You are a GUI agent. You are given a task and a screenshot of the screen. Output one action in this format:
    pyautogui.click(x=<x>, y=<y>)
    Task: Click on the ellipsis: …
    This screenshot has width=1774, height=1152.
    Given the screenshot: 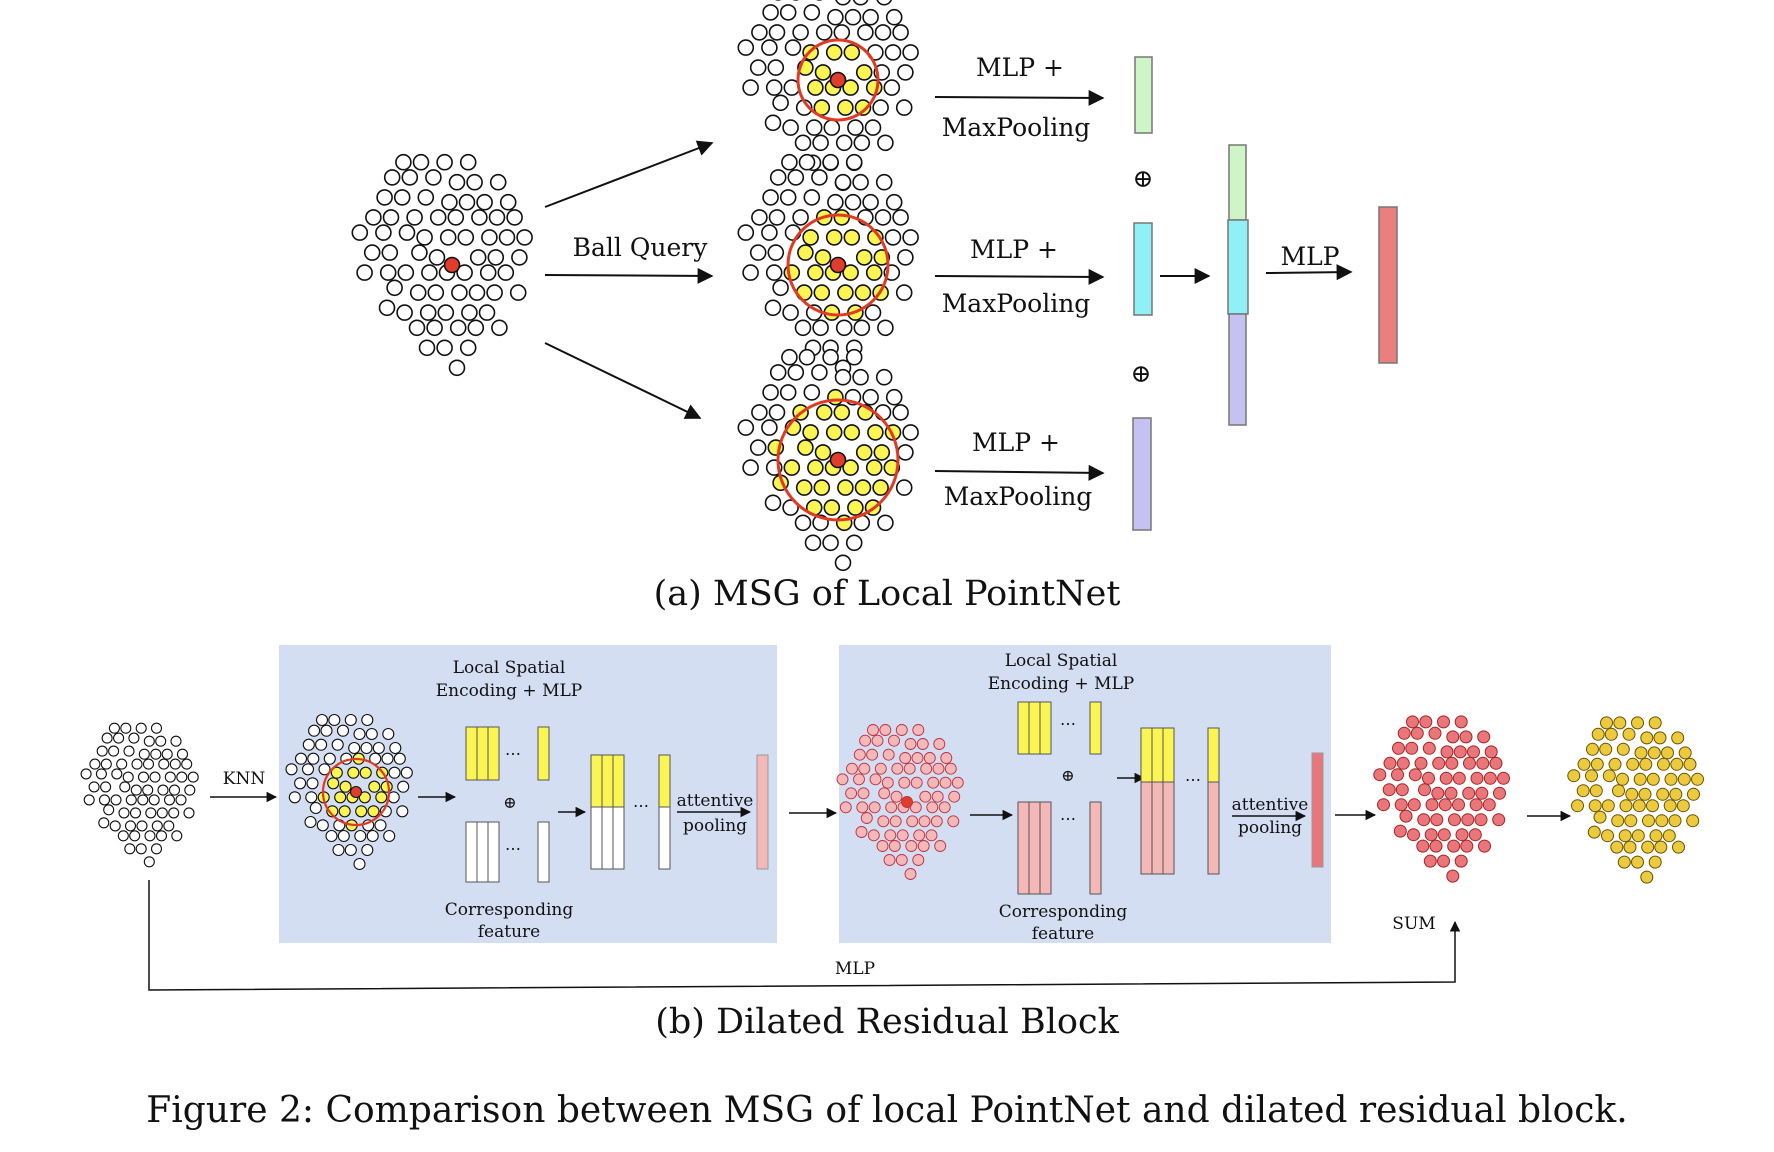 What is the action you would take?
    pyautogui.click(x=513, y=844)
    